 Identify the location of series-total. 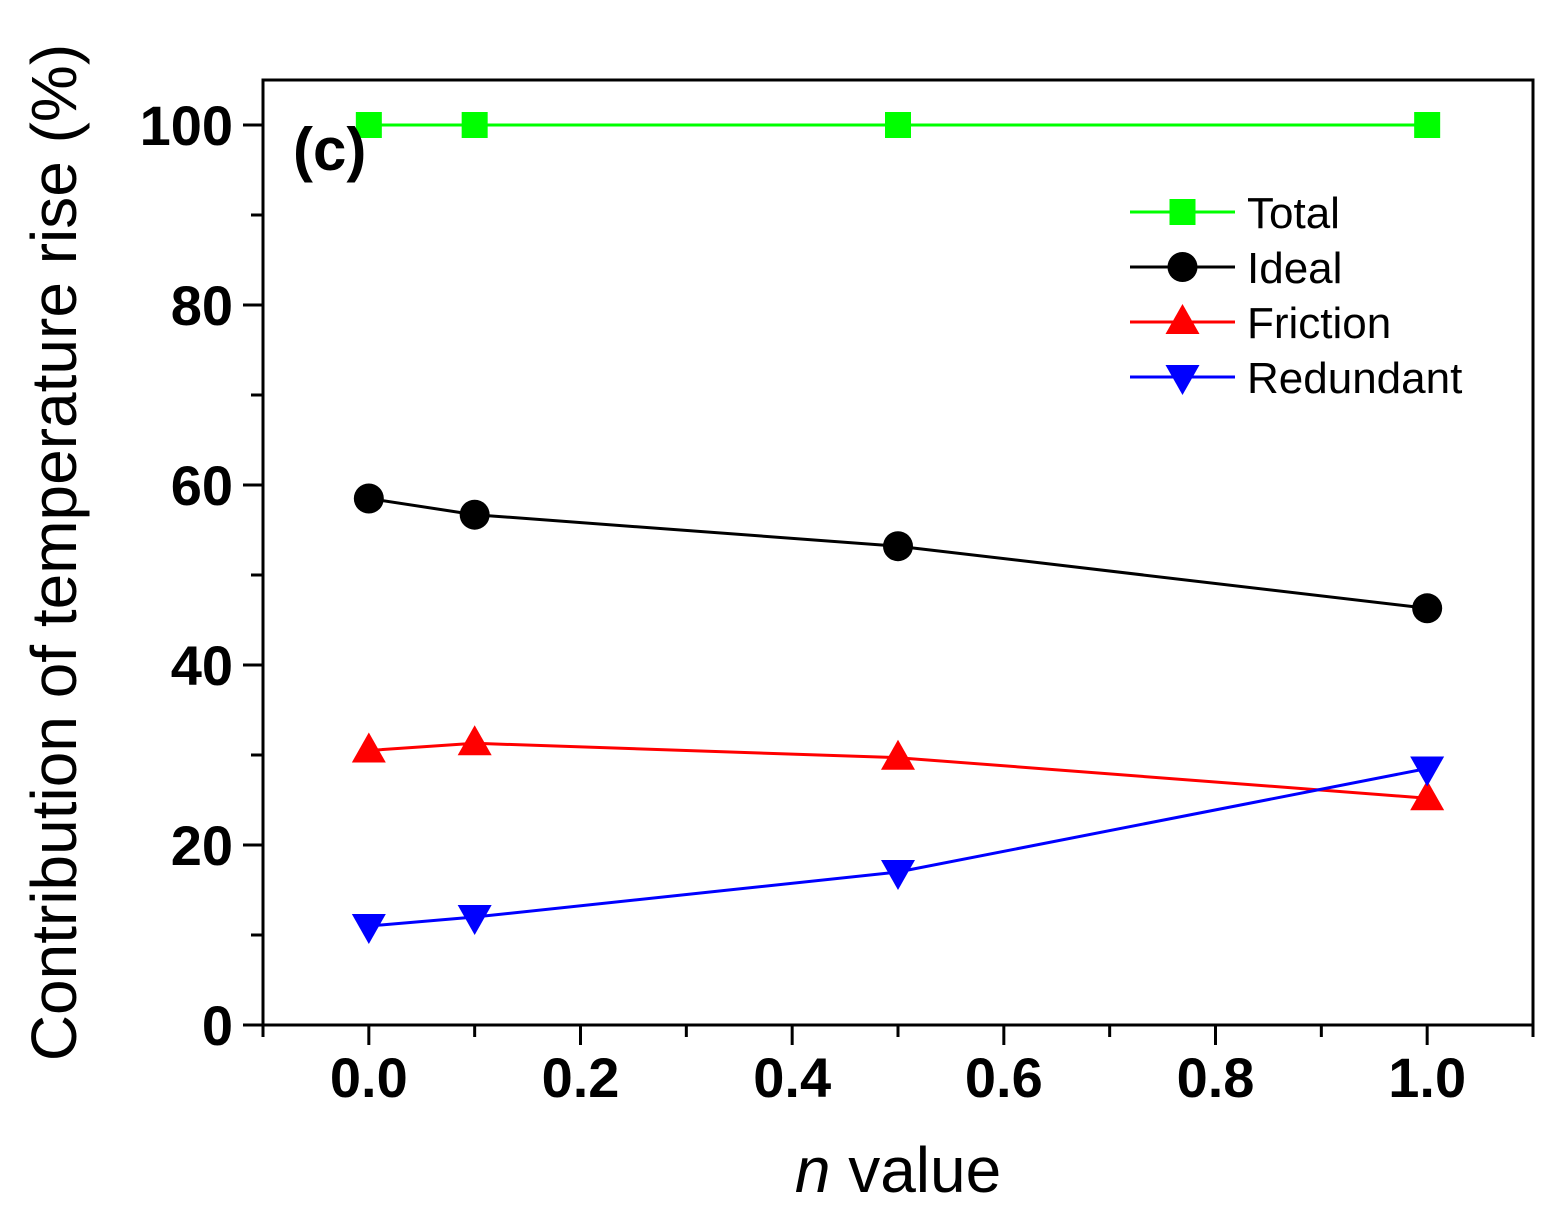
(898, 125).